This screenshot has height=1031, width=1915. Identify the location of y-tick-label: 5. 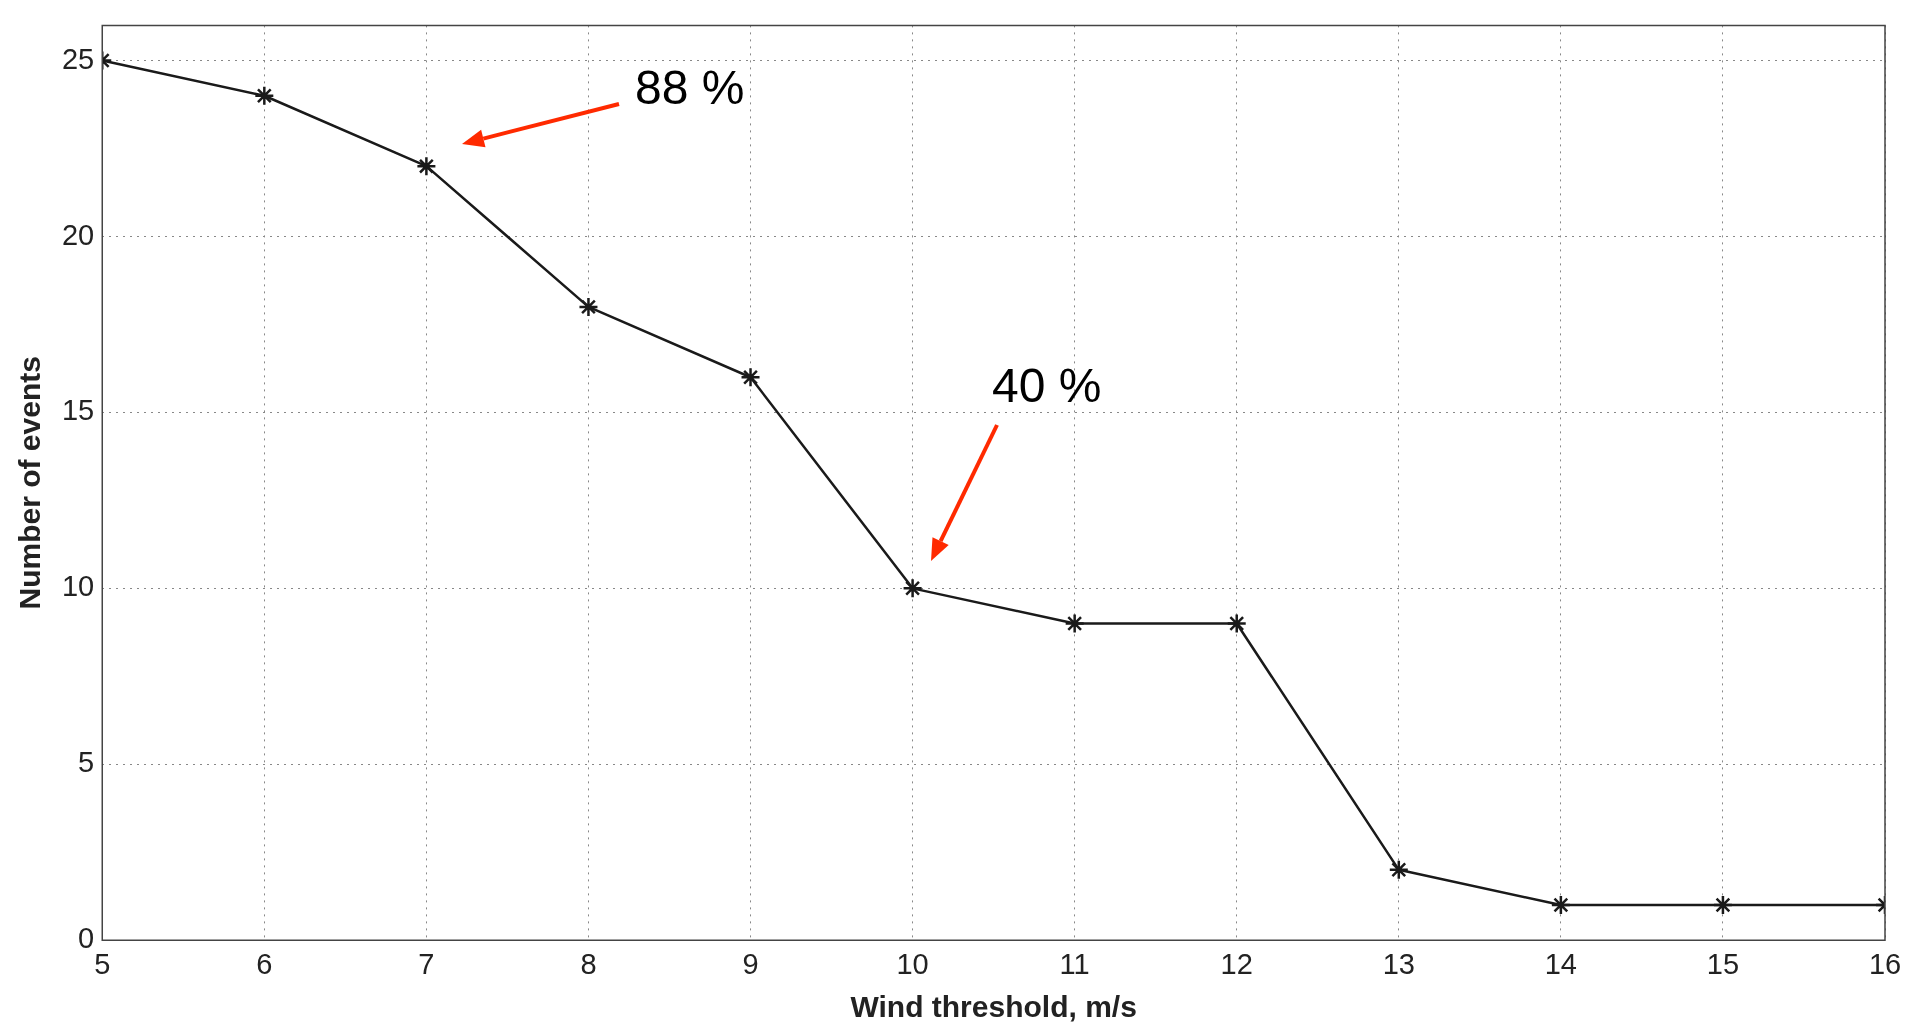
(86, 762).